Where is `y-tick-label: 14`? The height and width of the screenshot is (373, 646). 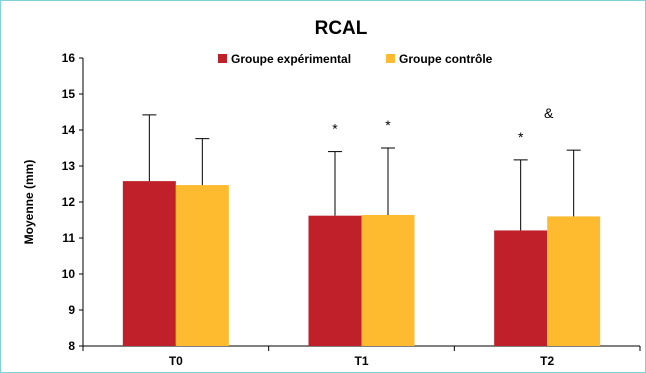
y-tick-label: 14 is located at coordinates (69, 130).